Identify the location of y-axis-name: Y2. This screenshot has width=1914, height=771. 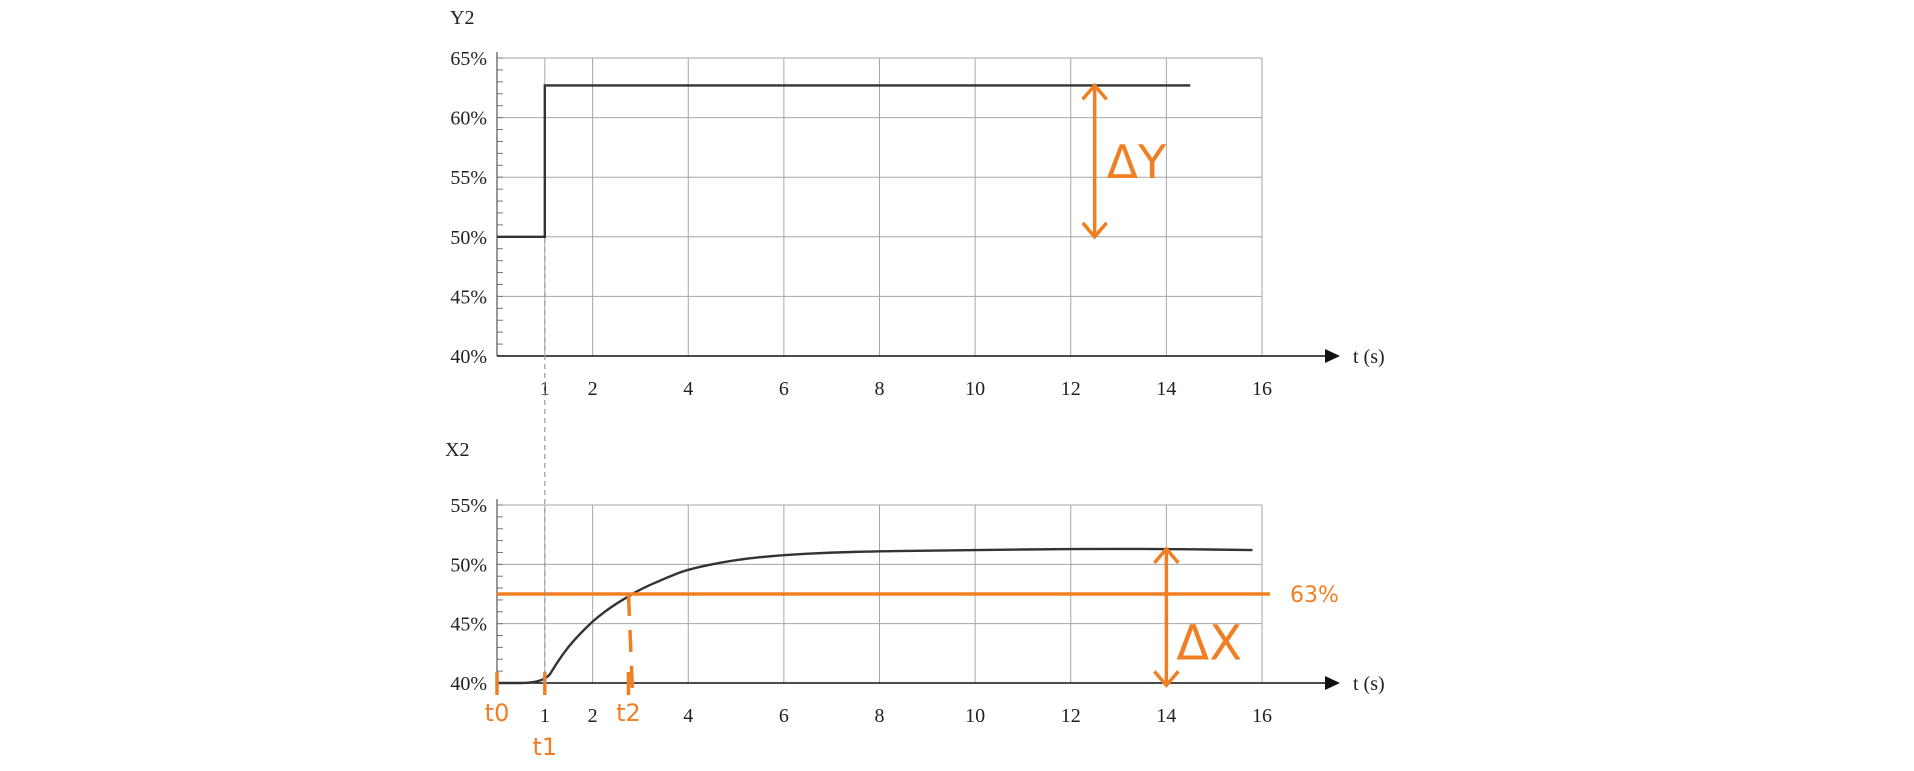
(462, 18).